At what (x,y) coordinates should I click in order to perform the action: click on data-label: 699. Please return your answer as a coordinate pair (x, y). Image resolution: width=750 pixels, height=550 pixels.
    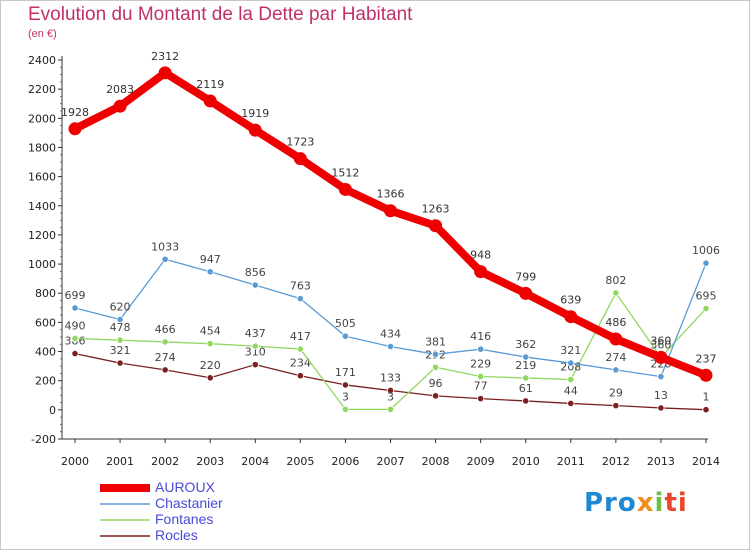
    Looking at the image, I should click on (75, 295).